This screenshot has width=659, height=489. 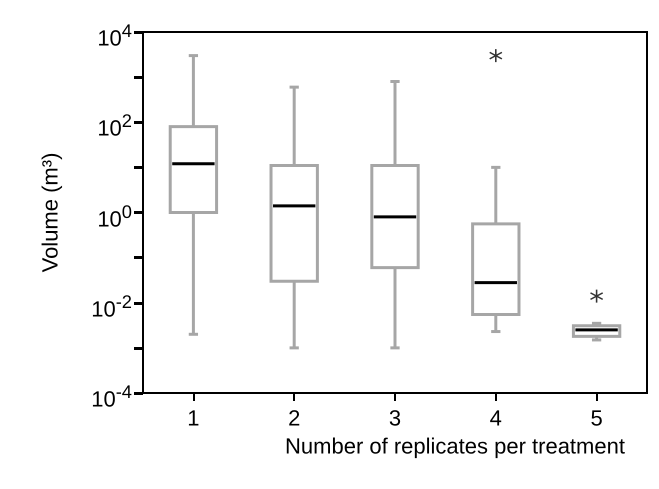 What do you see at coordinates (193, 418) in the screenshot?
I see `x-tick-label: 1` at bounding box center [193, 418].